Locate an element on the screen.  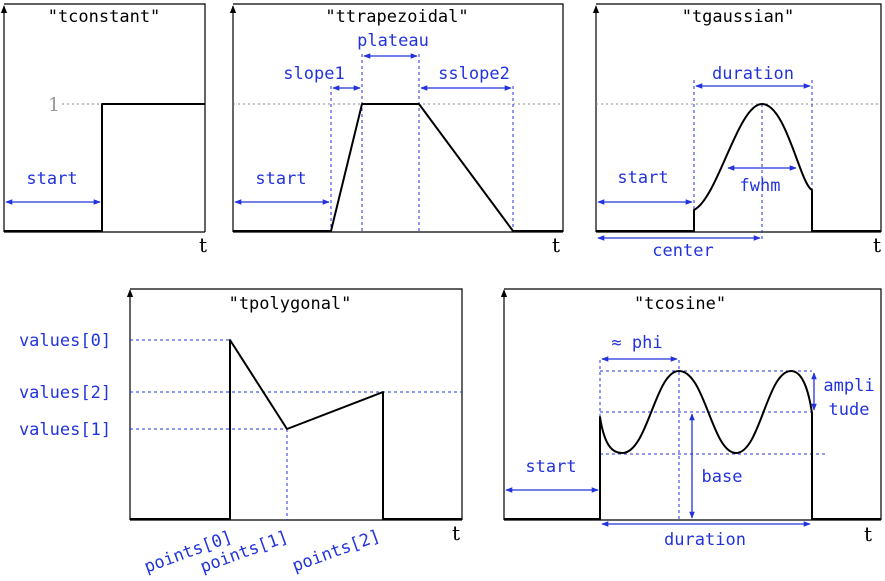
fwhm-label: fwhm is located at coordinates (760, 186).